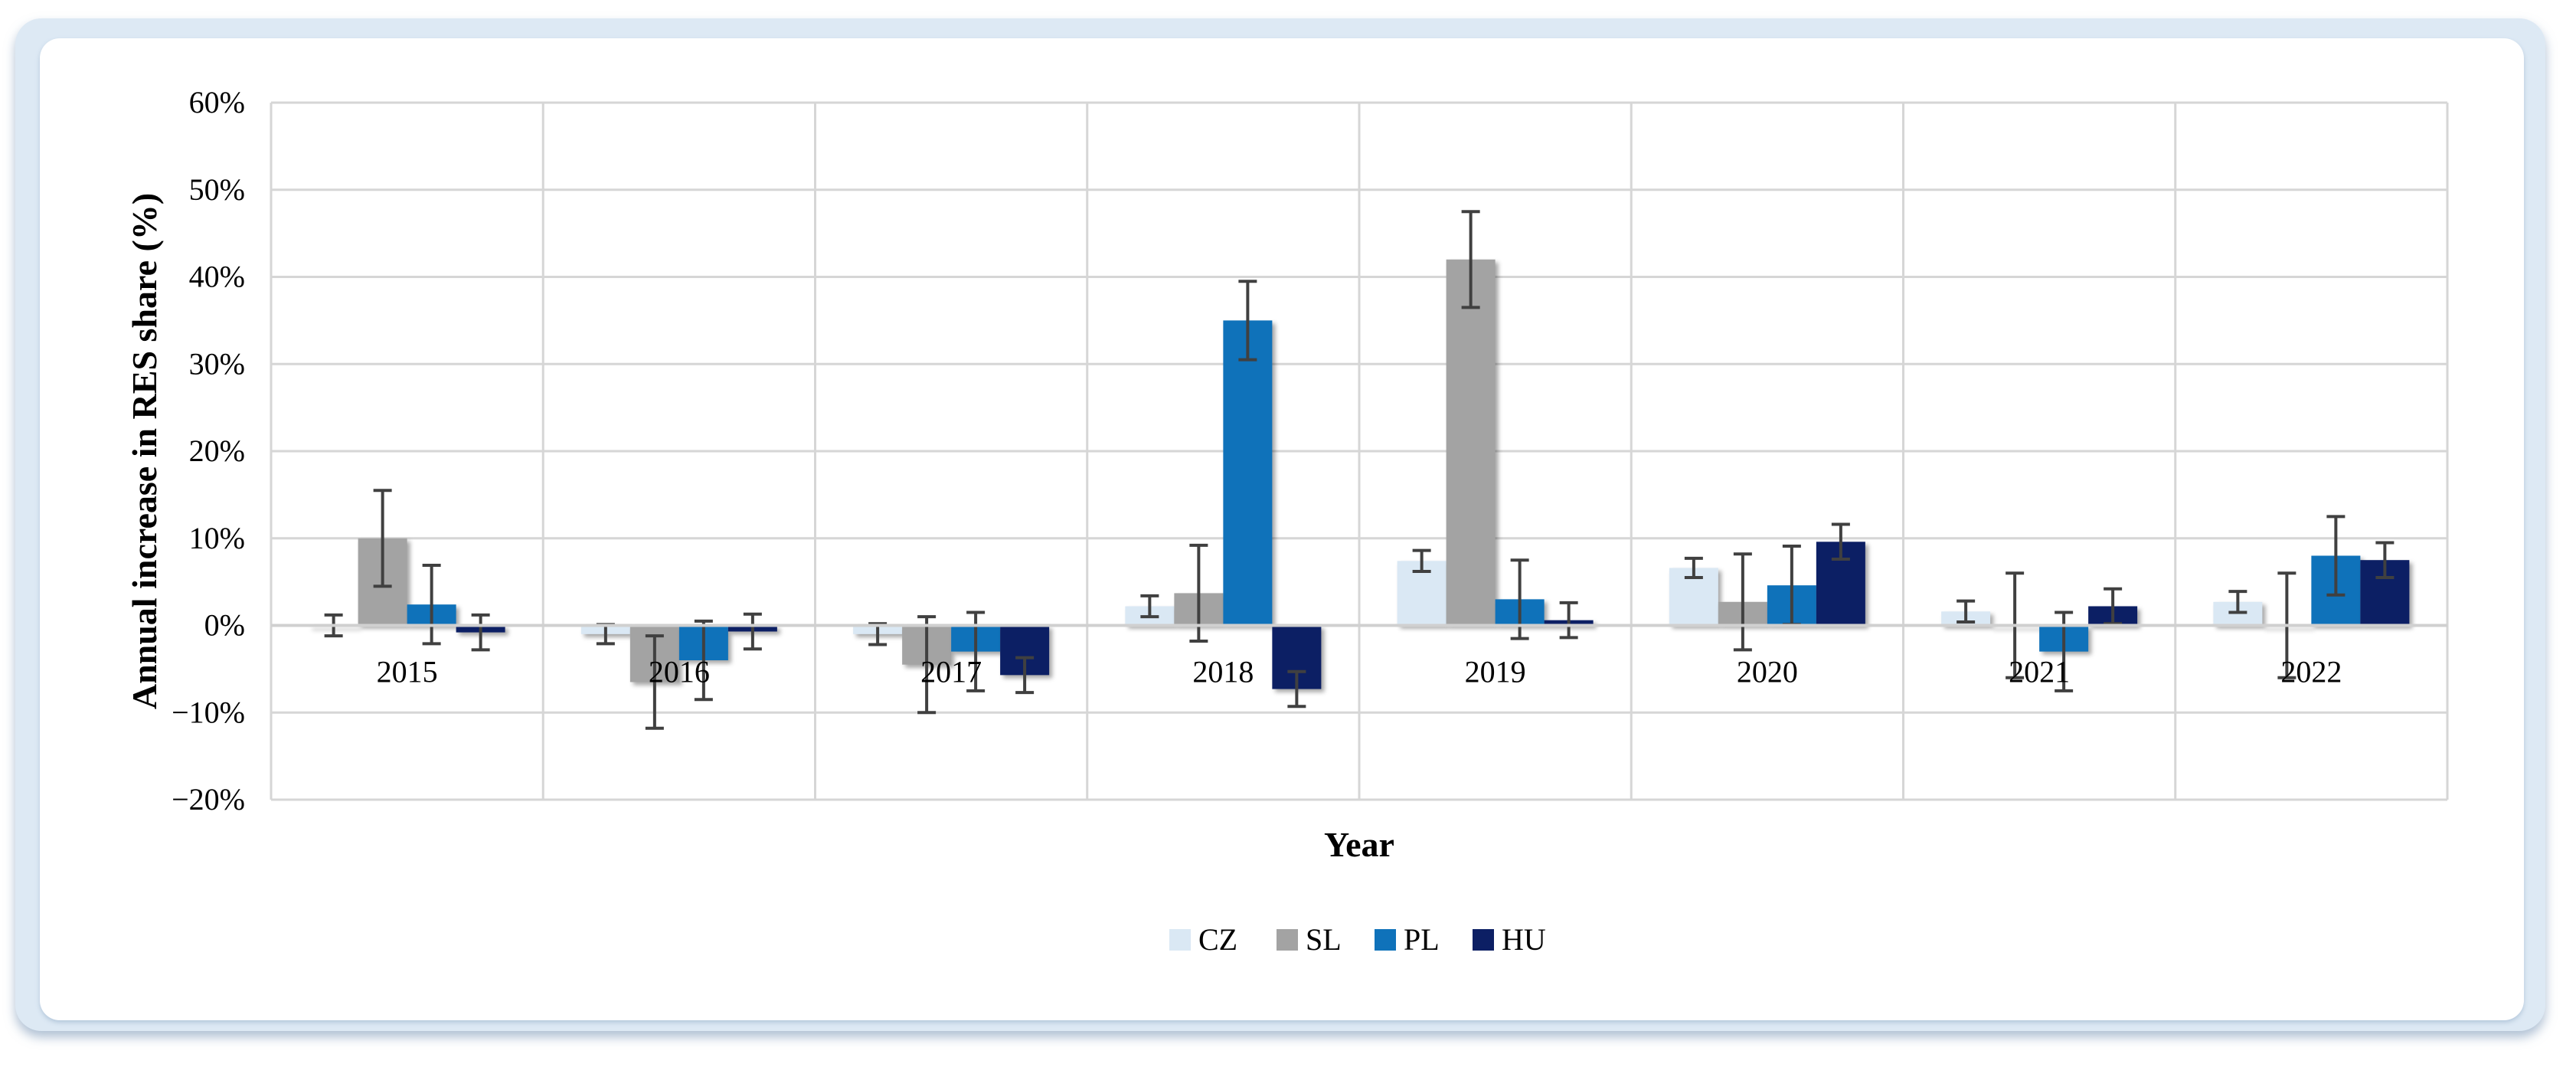 This screenshot has height=1067, width=2576. I want to click on y-tick-label: 60%, so click(217, 102).